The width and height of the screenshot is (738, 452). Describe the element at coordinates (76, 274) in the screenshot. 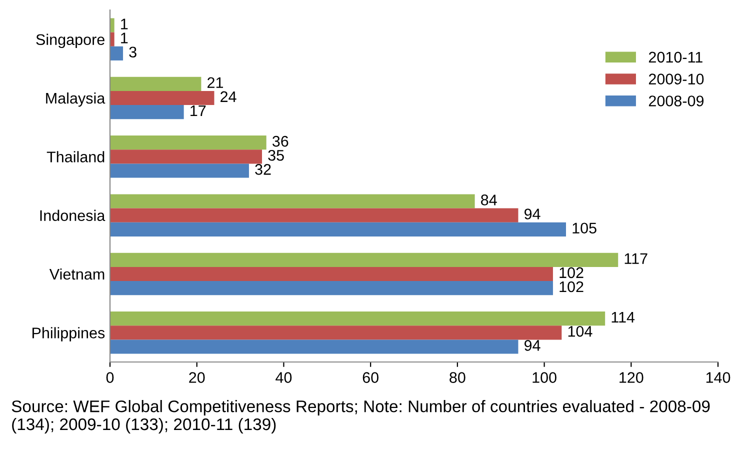

I see `y-tick-label: Vietnam` at that location.